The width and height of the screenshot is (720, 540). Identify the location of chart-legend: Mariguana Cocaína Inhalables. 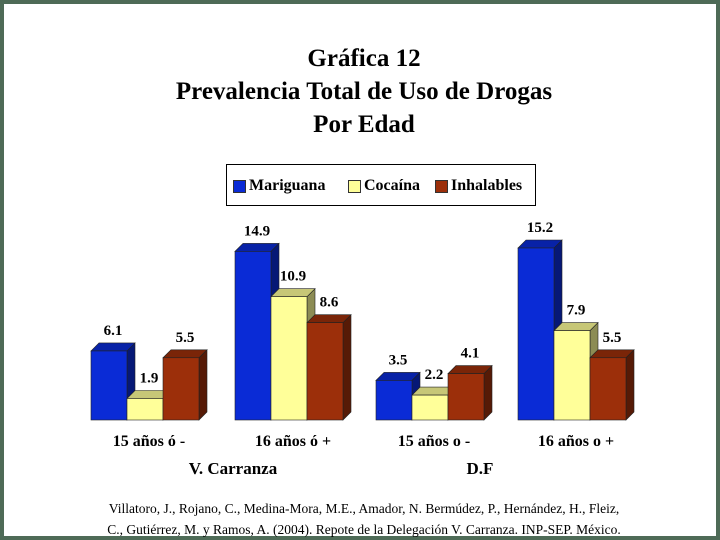
(381, 185).